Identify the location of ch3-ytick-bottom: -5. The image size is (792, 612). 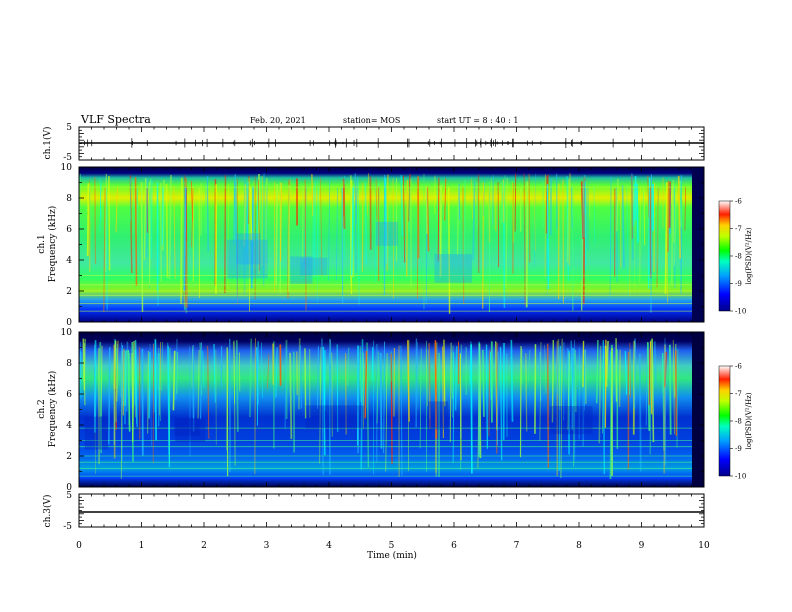
(67, 527).